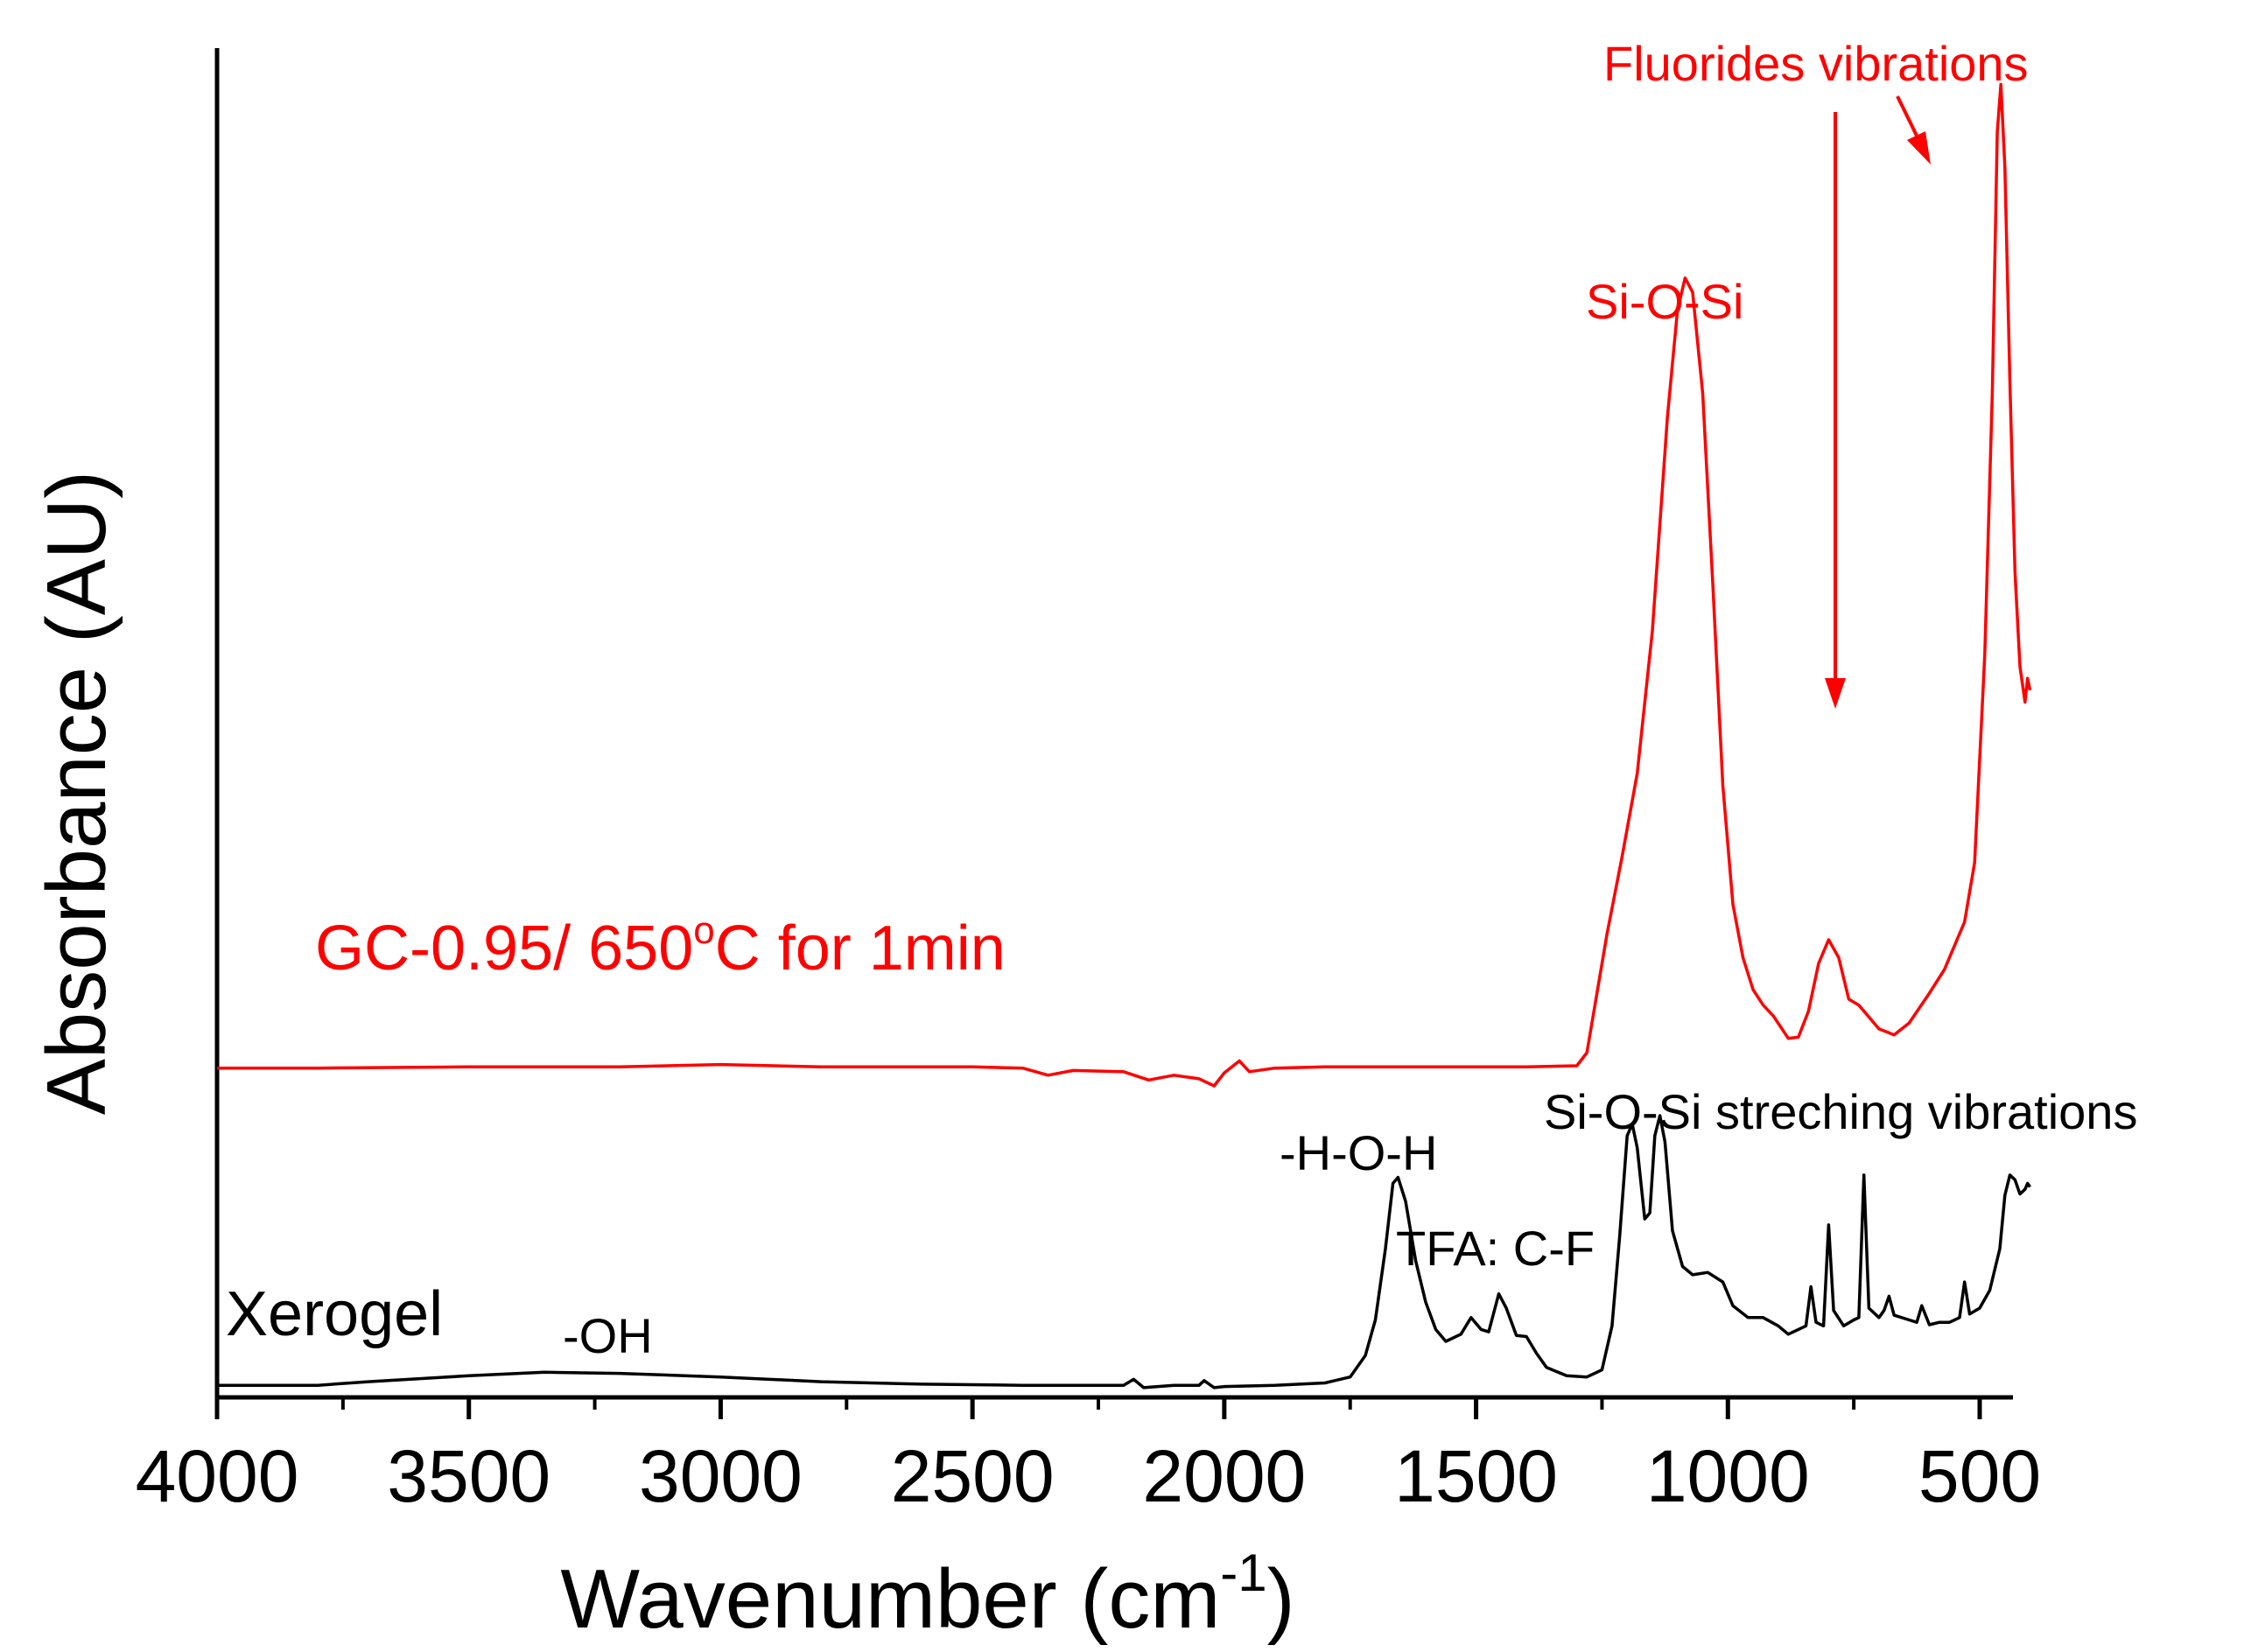  Describe the element at coordinates (1664, 301) in the screenshot. I see `annotation-si-o-si: Si-O-Si` at that location.